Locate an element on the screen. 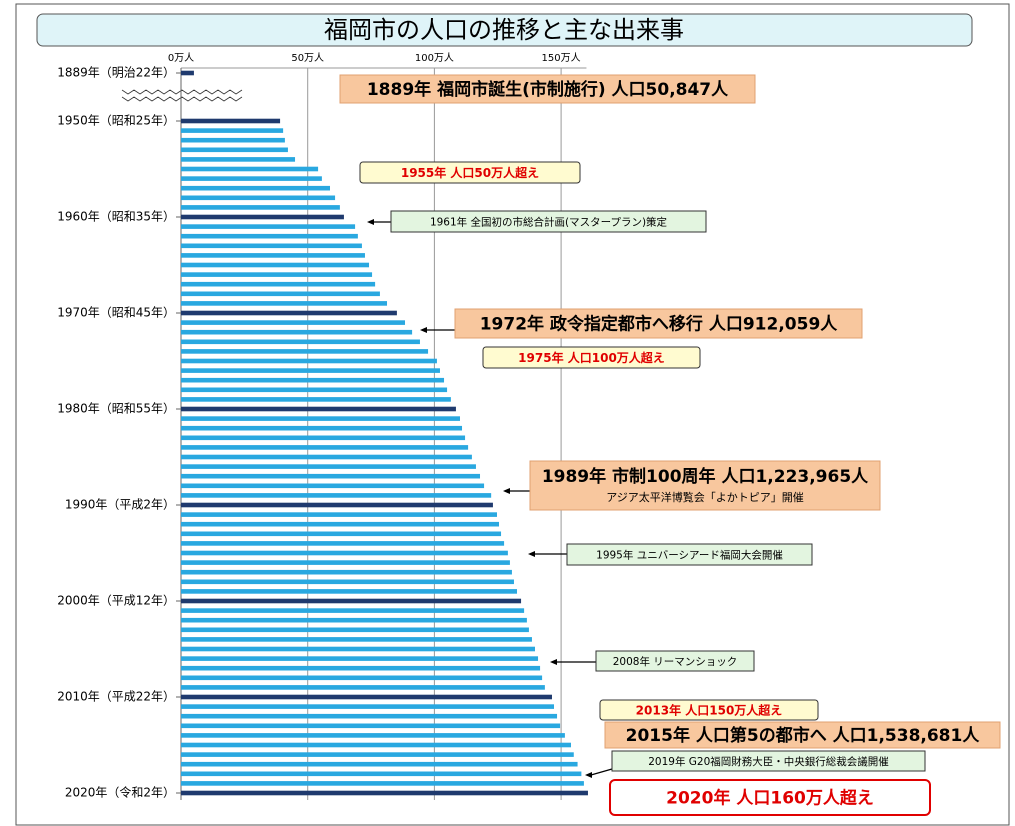 This screenshot has width=1015, height=826. x-tick-label: 50万人 is located at coordinates (307, 58).